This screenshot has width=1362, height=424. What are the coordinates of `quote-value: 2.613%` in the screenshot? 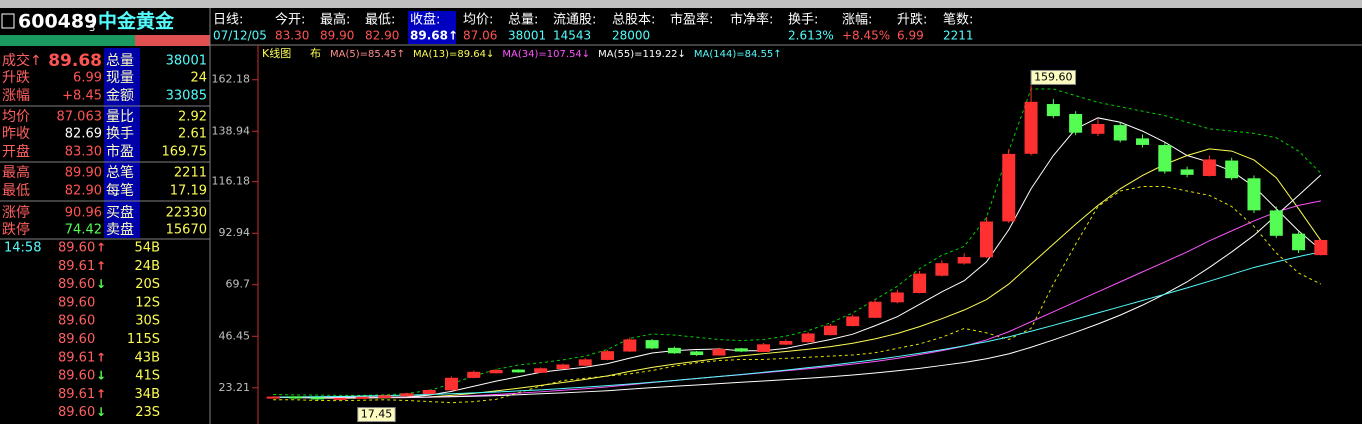 It's located at (811, 36).